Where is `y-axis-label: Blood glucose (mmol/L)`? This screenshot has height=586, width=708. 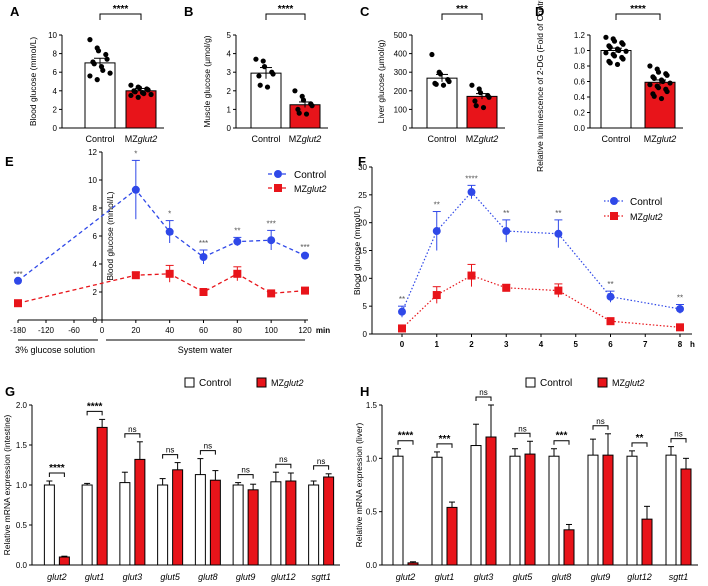 y-axis-label: Blood glucose (mmol/L) is located at coordinates (33, 81).